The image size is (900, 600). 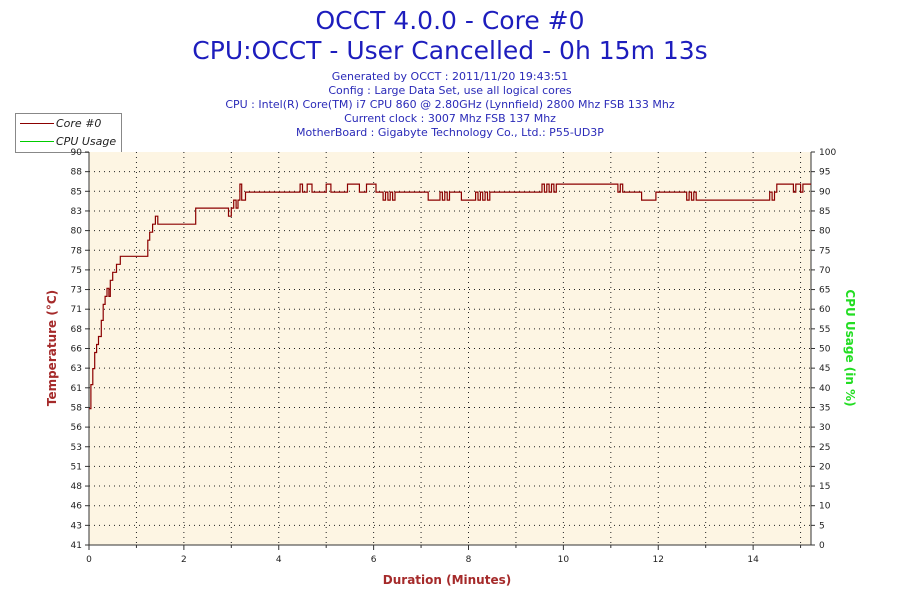 What do you see at coordinates (825, 271) in the screenshot?
I see `y2-tick-label: 70` at bounding box center [825, 271].